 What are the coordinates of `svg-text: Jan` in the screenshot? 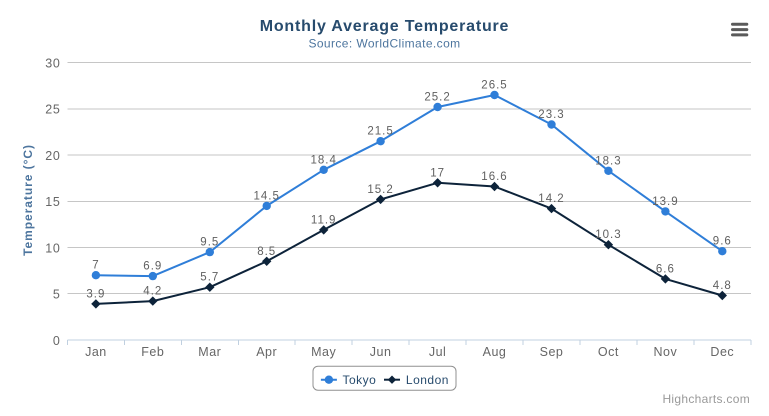 It's located at (96, 352).